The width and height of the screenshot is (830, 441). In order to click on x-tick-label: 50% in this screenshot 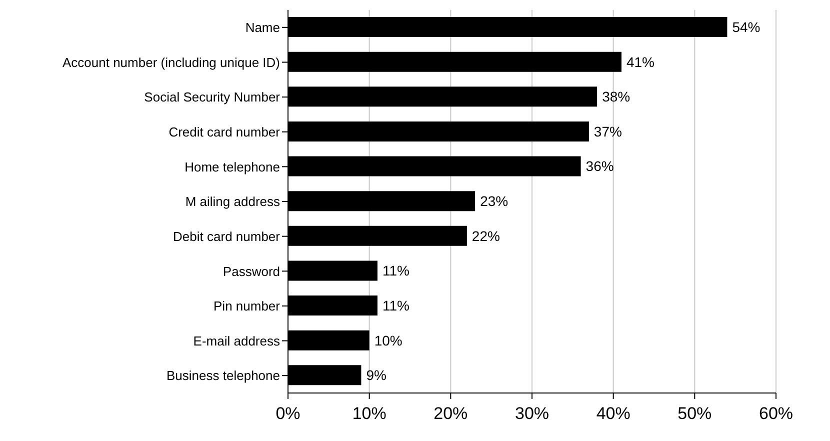, I will do `click(695, 414)`.